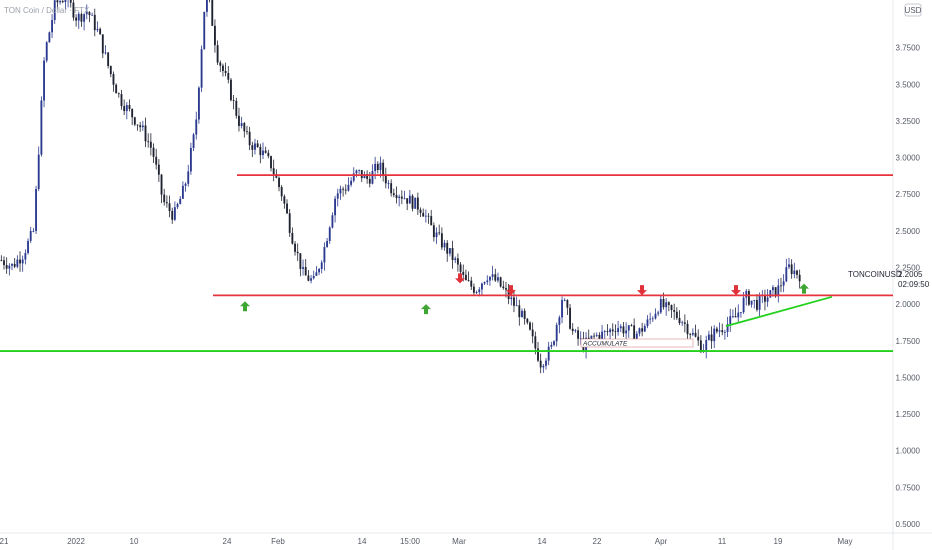 The width and height of the screenshot is (932, 550). Describe the element at coordinates (908, 158) in the screenshot. I see `y-tick-label: 3.0000` at that location.